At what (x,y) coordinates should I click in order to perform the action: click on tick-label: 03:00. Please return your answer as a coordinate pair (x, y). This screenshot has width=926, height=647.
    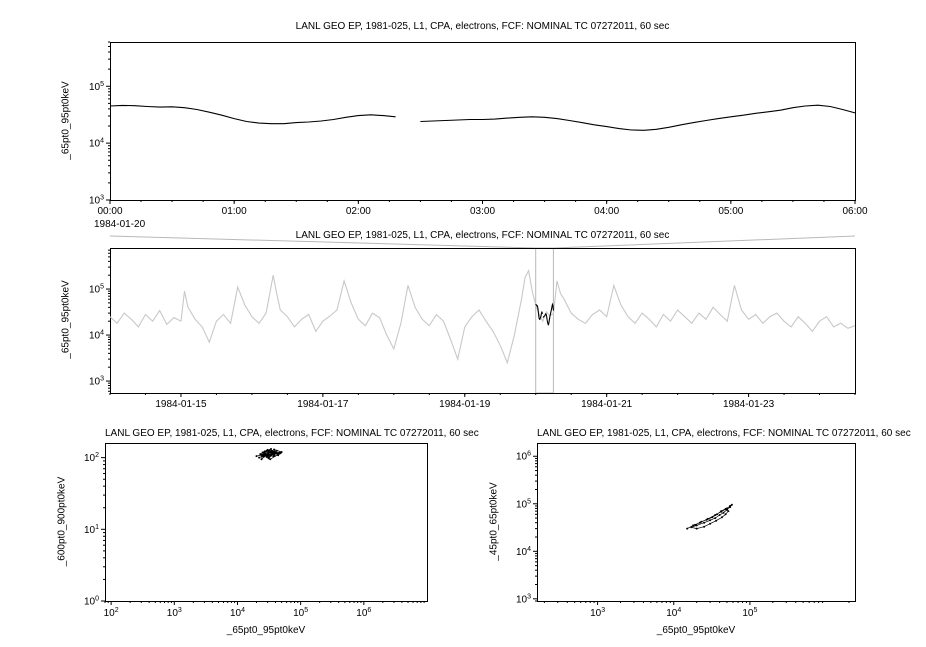
    Looking at the image, I should click on (482, 211).